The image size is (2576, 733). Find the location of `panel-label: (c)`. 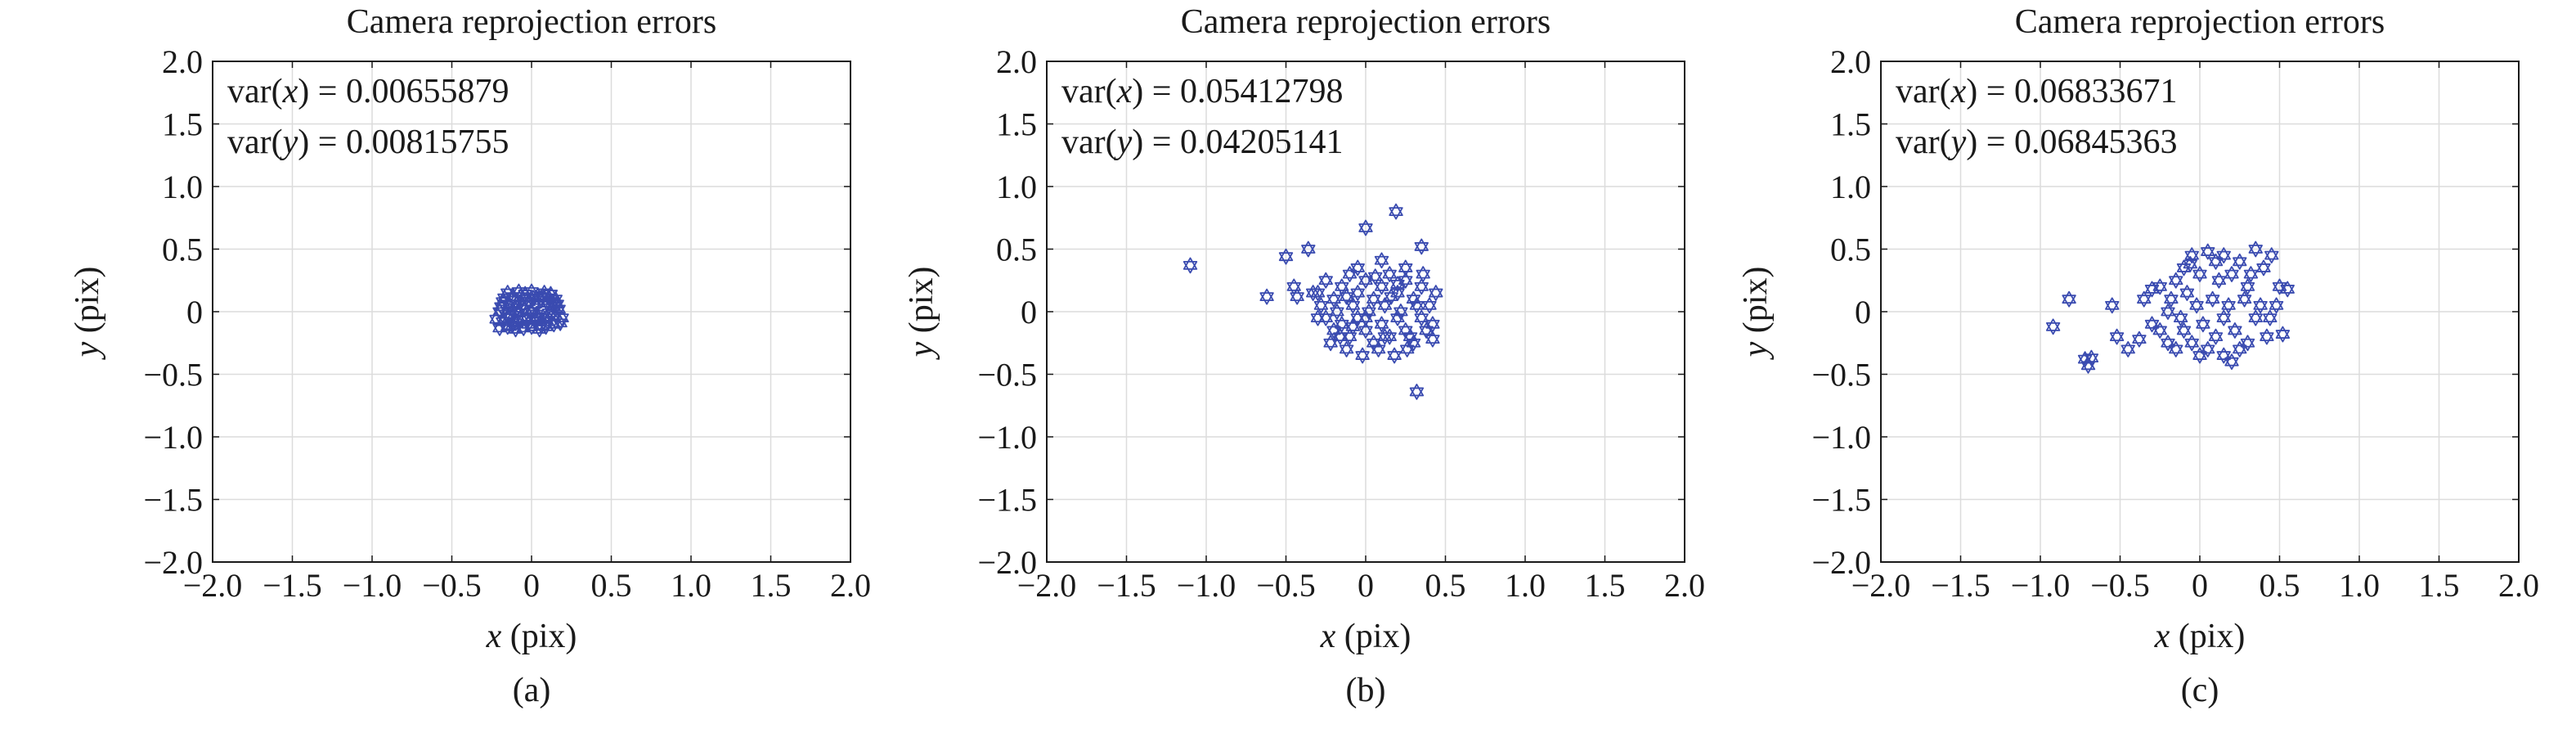

panel-label: (c) is located at coordinates (2200, 690).